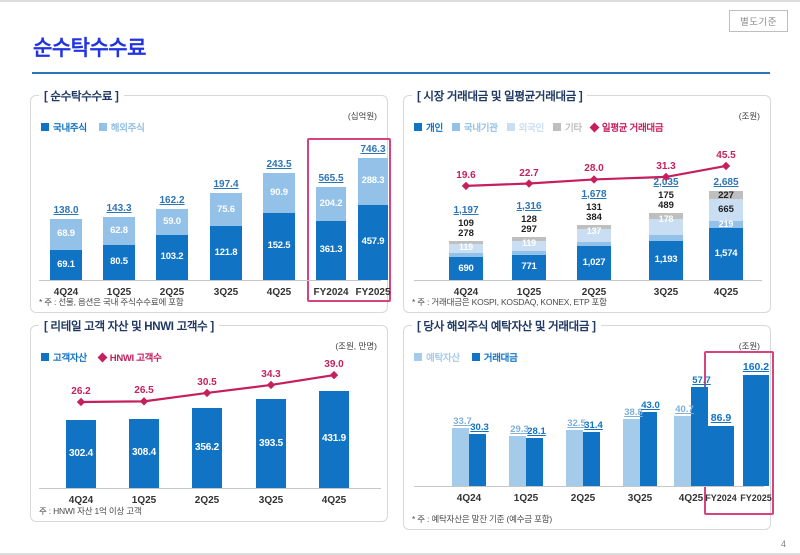 The height and width of the screenshot is (555, 800). What do you see at coordinates (66, 211) in the screenshot?
I see `total-label: 138.0` at bounding box center [66, 211].